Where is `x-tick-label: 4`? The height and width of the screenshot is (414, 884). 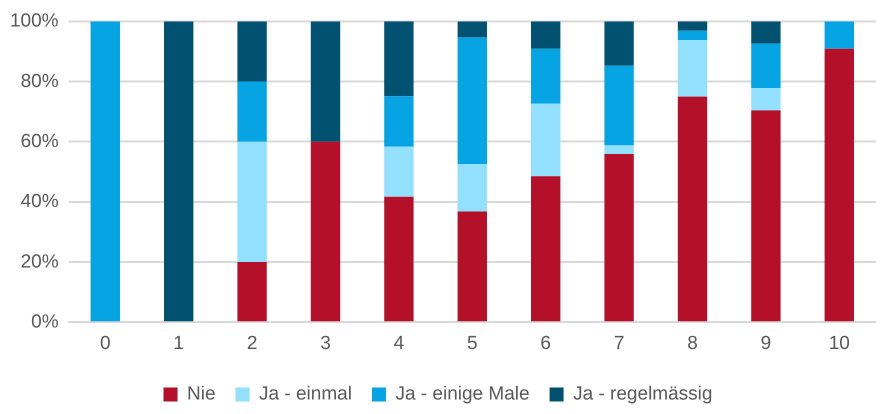
x-tick-label: 4 is located at coordinates (399, 343).